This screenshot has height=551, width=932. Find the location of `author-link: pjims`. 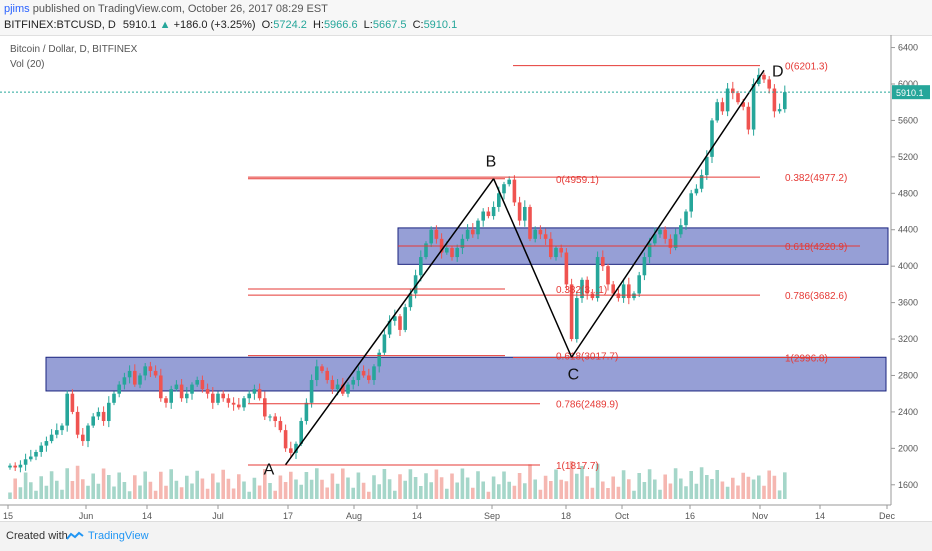

author-link: pjims is located at coordinates (17, 9).